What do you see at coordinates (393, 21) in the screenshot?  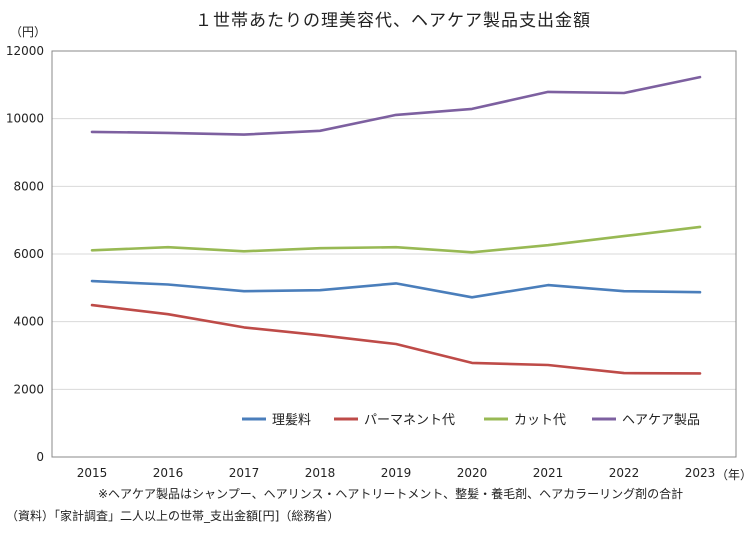 I see `chart-title: １世帯あたりの理美容代、ヘアケア製品支出金額` at bounding box center [393, 21].